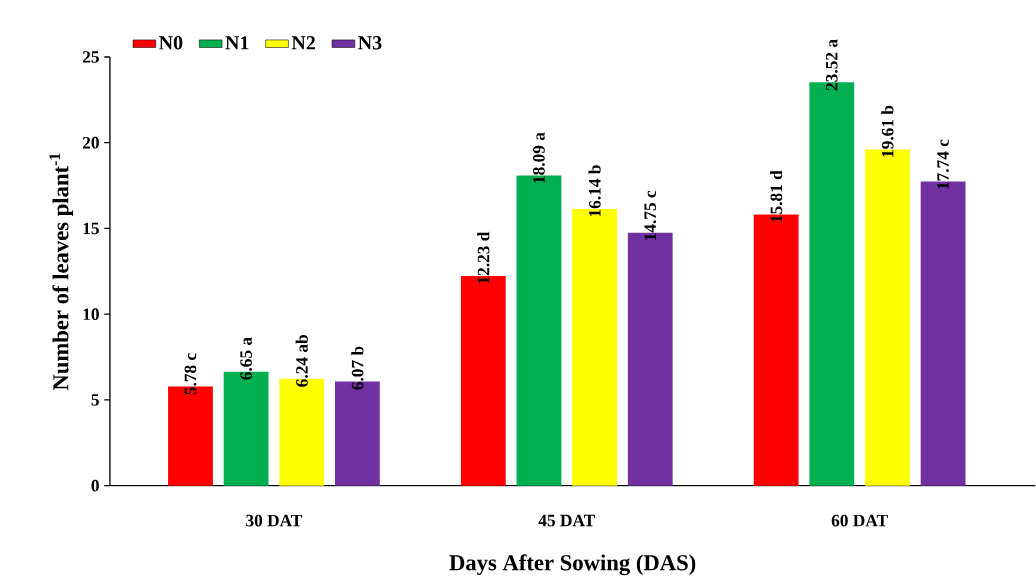 The height and width of the screenshot is (581, 1036). What do you see at coordinates (483, 258) in the screenshot?
I see `data-label: 12.23 d` at bounding box center [483, 258].